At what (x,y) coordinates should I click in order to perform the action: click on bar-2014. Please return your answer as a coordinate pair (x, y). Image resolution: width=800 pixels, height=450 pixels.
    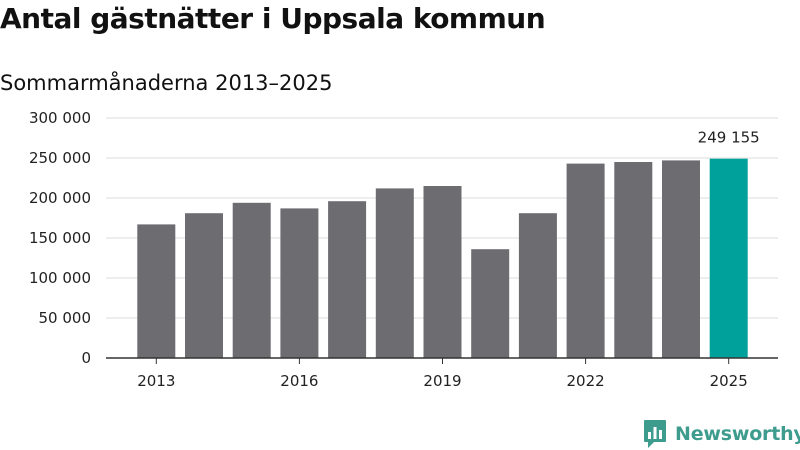
    Looking at the image, I should click on (204, 285).